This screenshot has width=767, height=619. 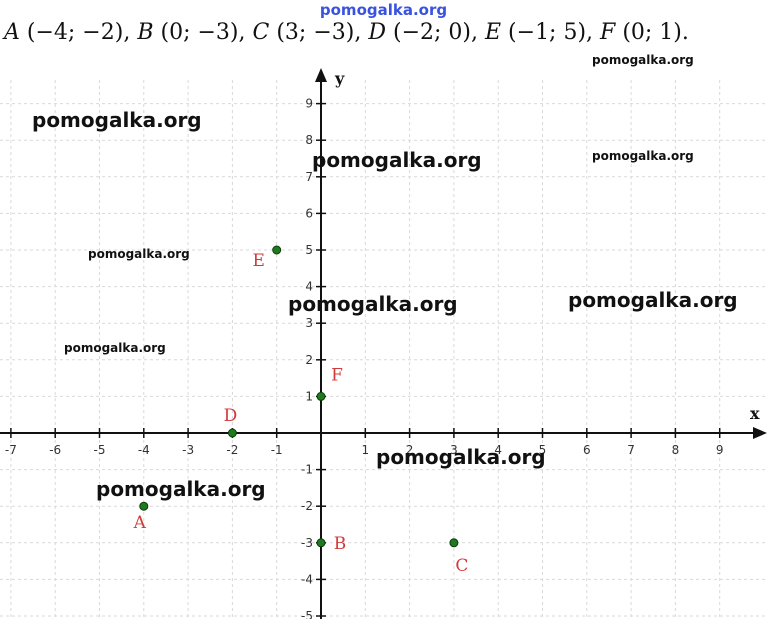 I want to click on x-axis-arrow, so click(x=760, y=433).